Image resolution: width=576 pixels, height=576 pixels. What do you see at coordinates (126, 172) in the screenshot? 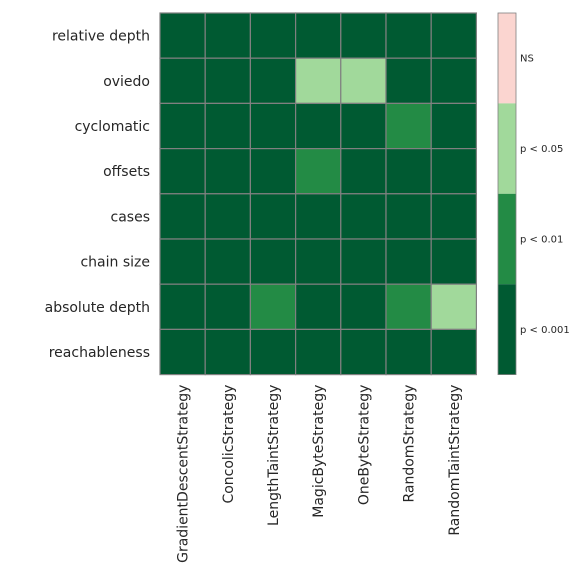
I see `row-label: offsets` at bounding box center [126, 172].